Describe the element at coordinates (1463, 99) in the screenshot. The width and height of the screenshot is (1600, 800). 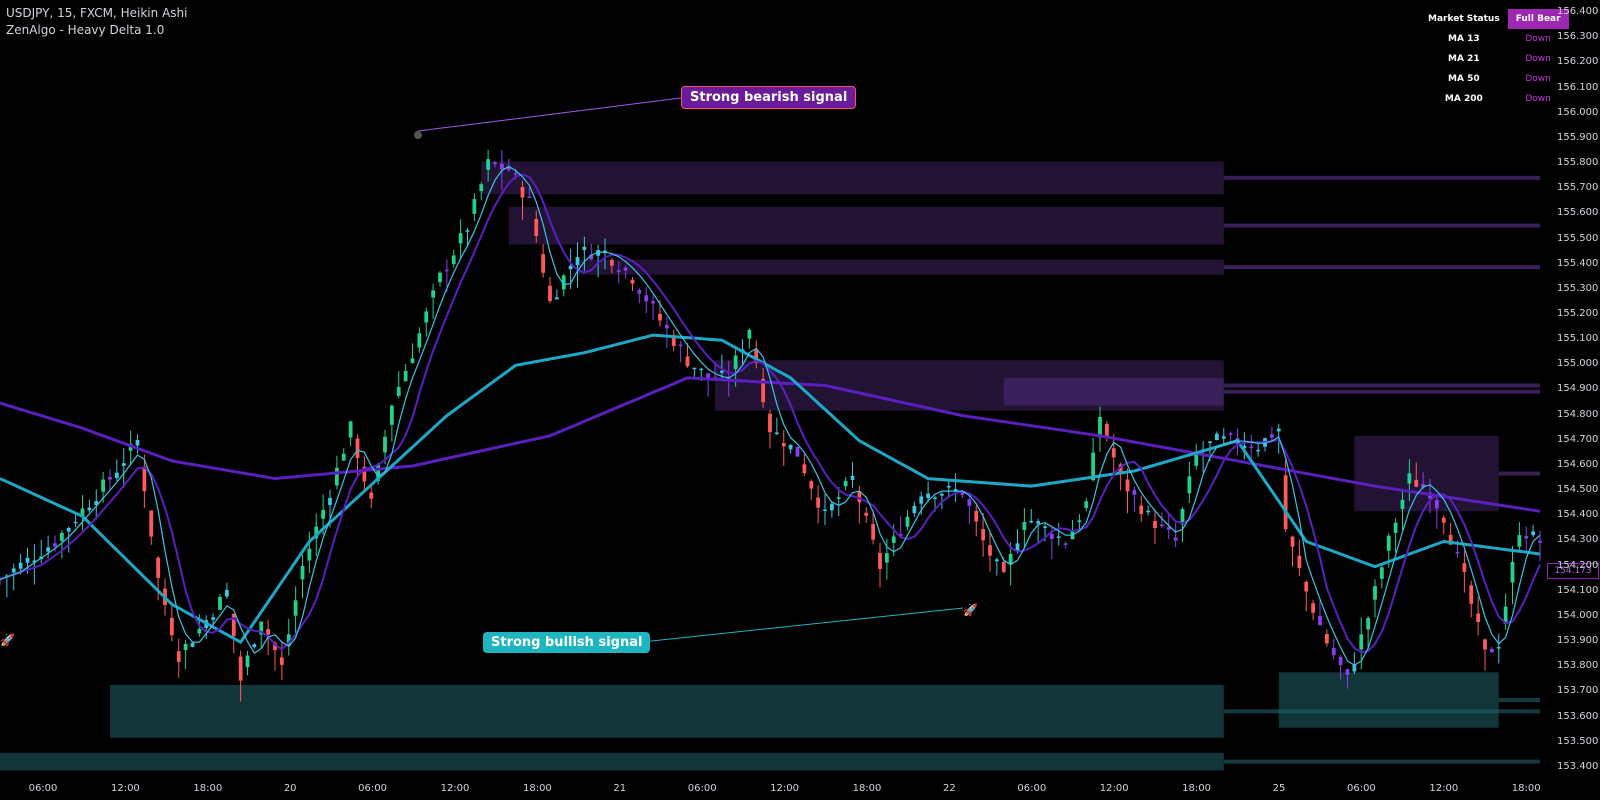
I see `ma-row-label: MA 200` at that location.